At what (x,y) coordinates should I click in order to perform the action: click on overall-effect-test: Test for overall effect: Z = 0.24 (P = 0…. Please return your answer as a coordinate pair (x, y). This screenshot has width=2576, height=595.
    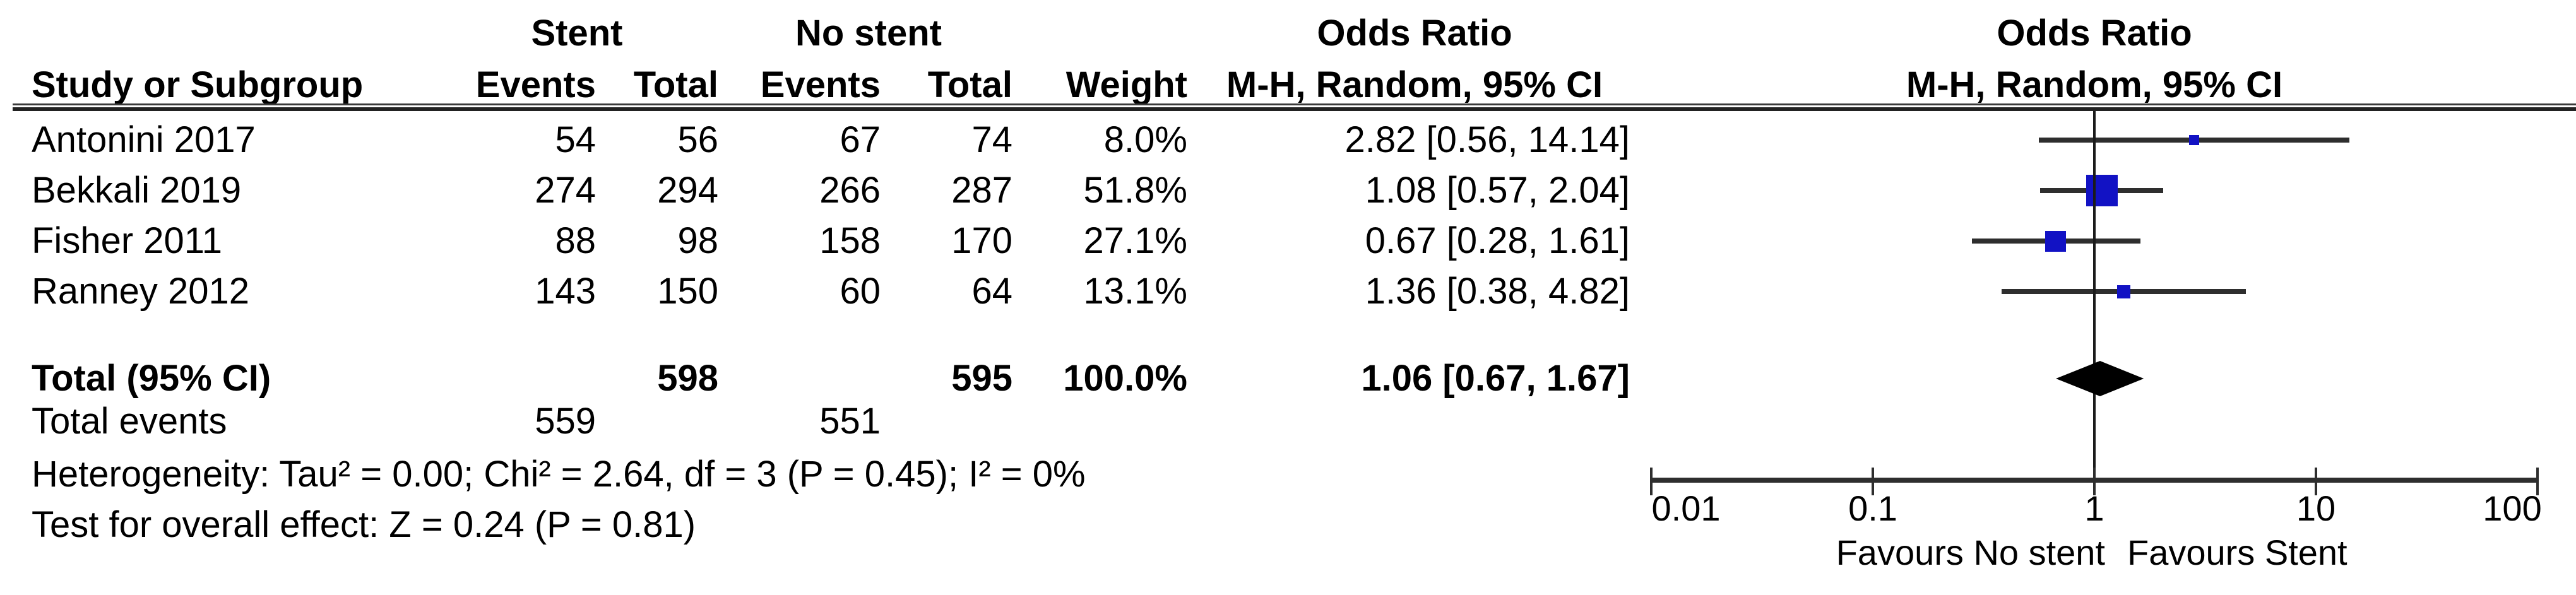
    Looking at the image, I should click on (364, 524).